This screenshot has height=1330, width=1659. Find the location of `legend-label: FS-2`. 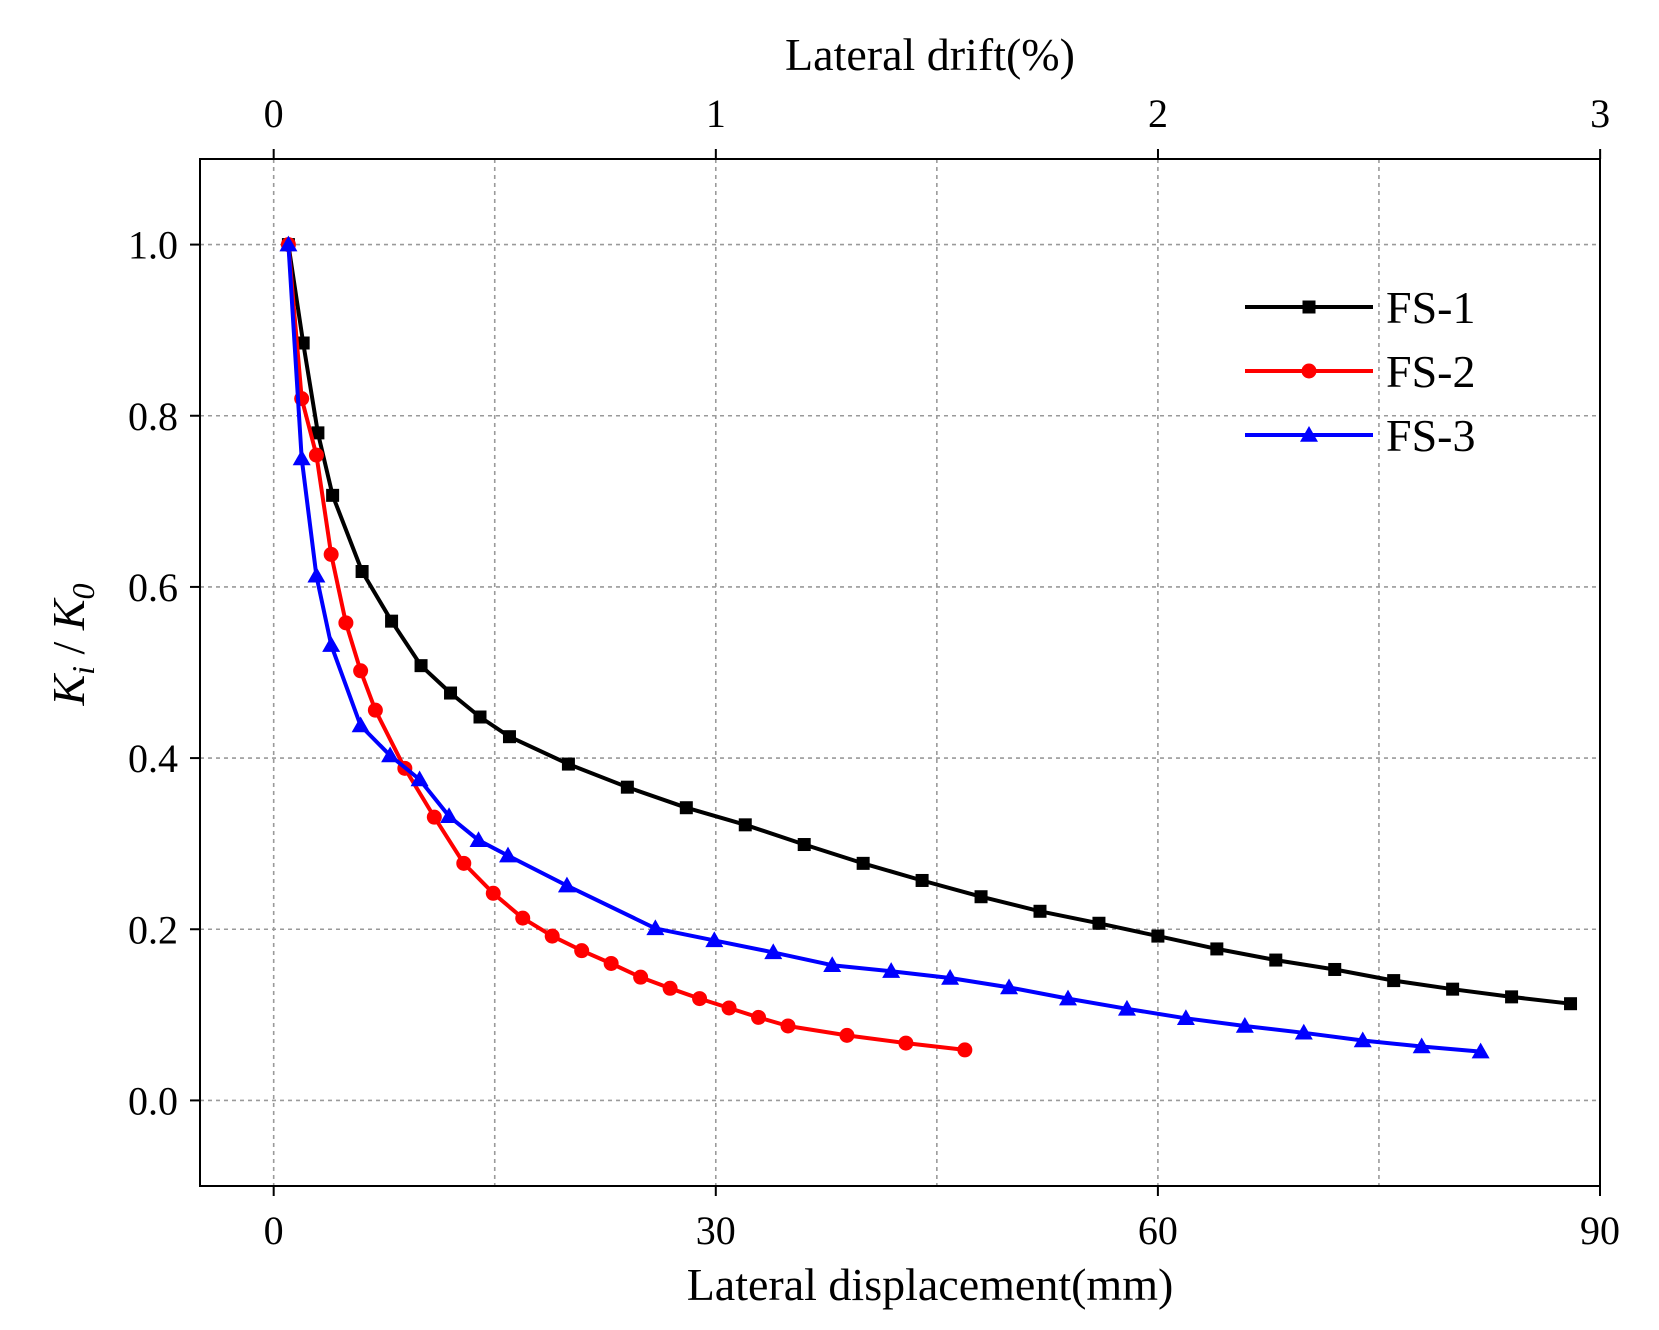

legend-label: FS-2 is located at coordinates (1430, 371).